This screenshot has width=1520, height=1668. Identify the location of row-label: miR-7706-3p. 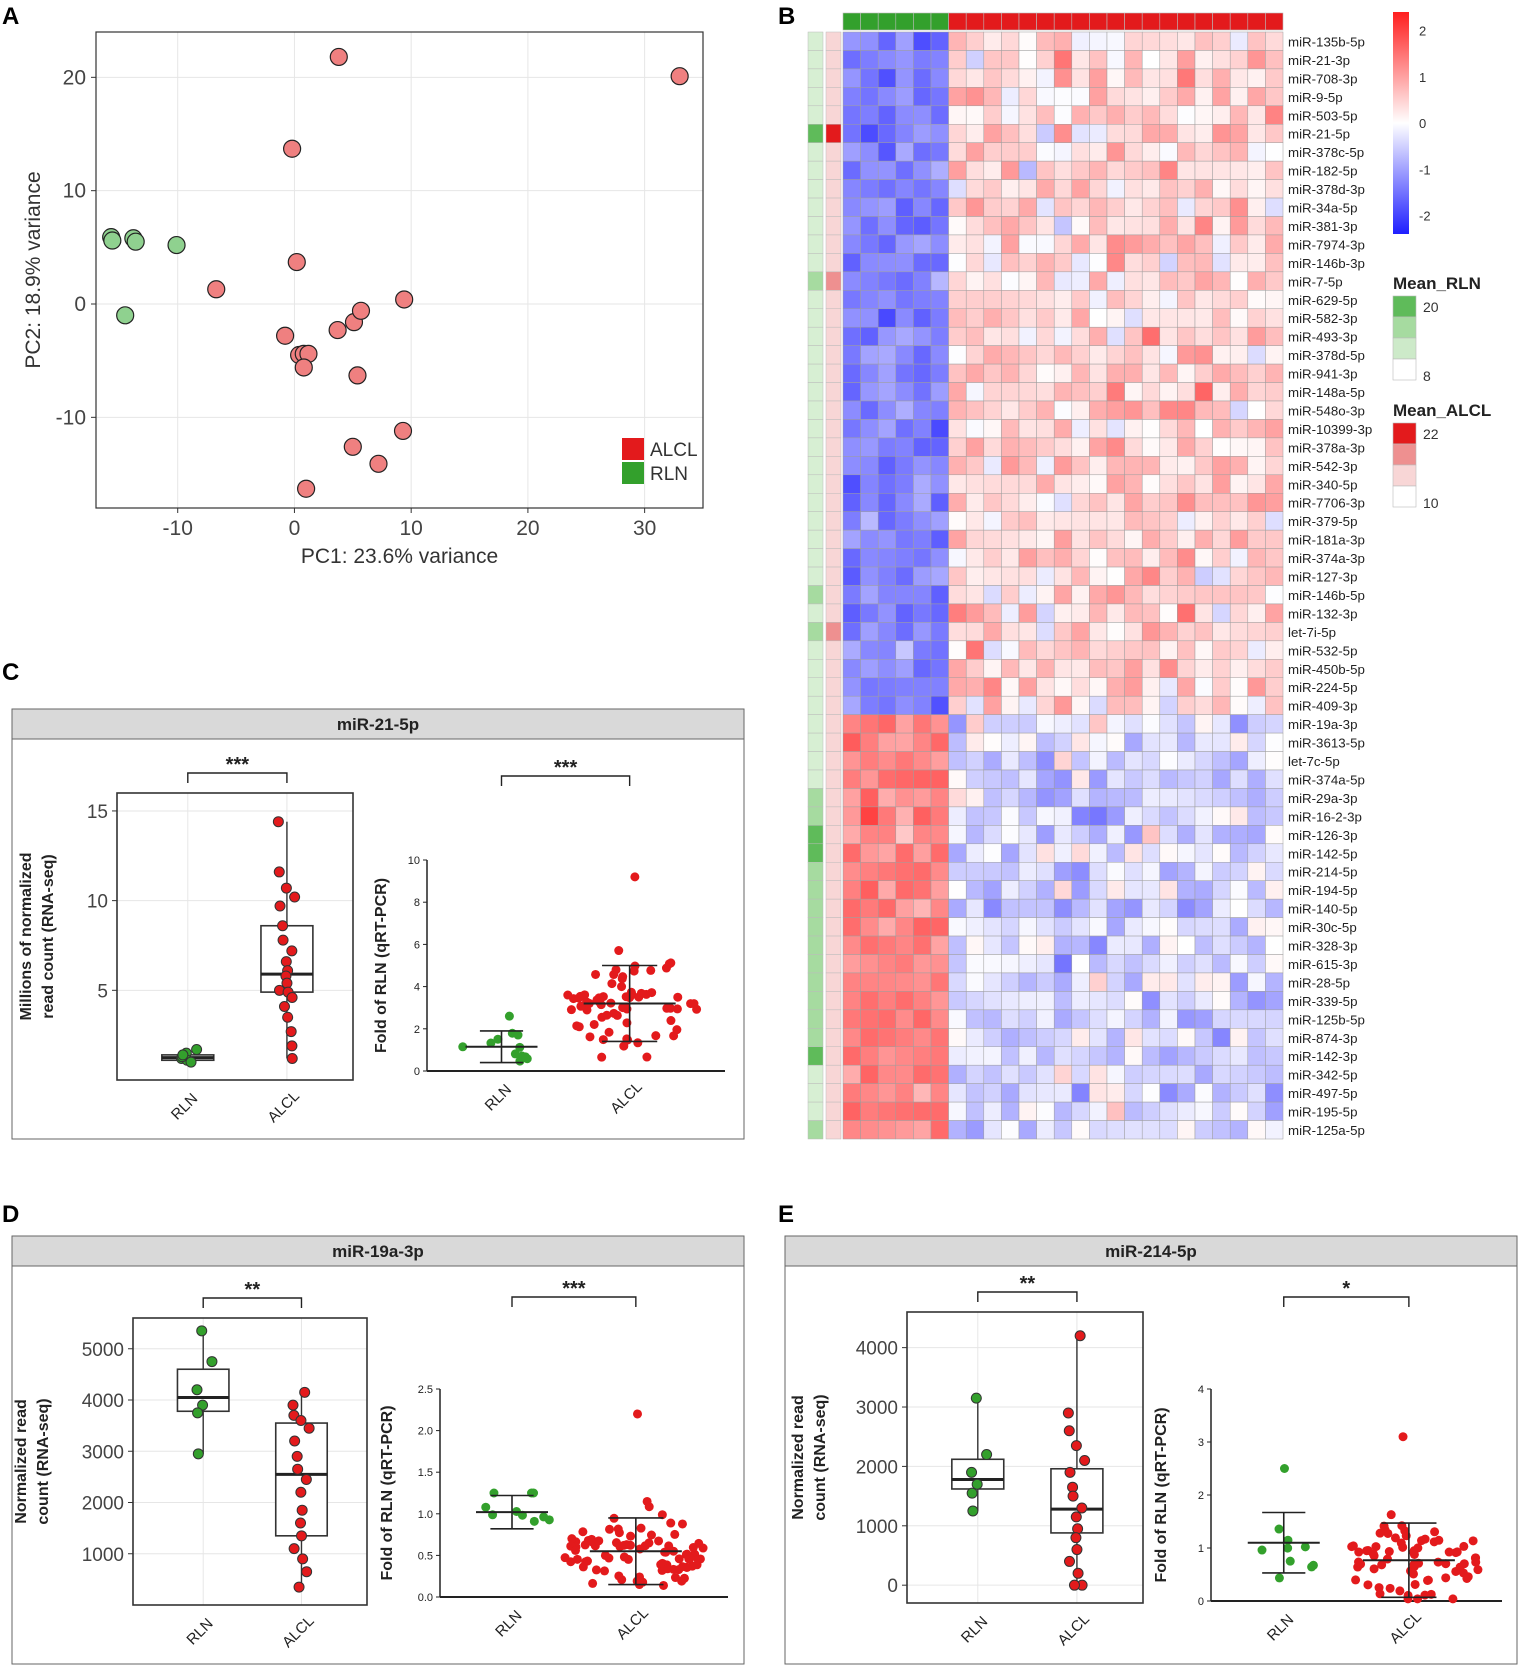
(1326, 503).